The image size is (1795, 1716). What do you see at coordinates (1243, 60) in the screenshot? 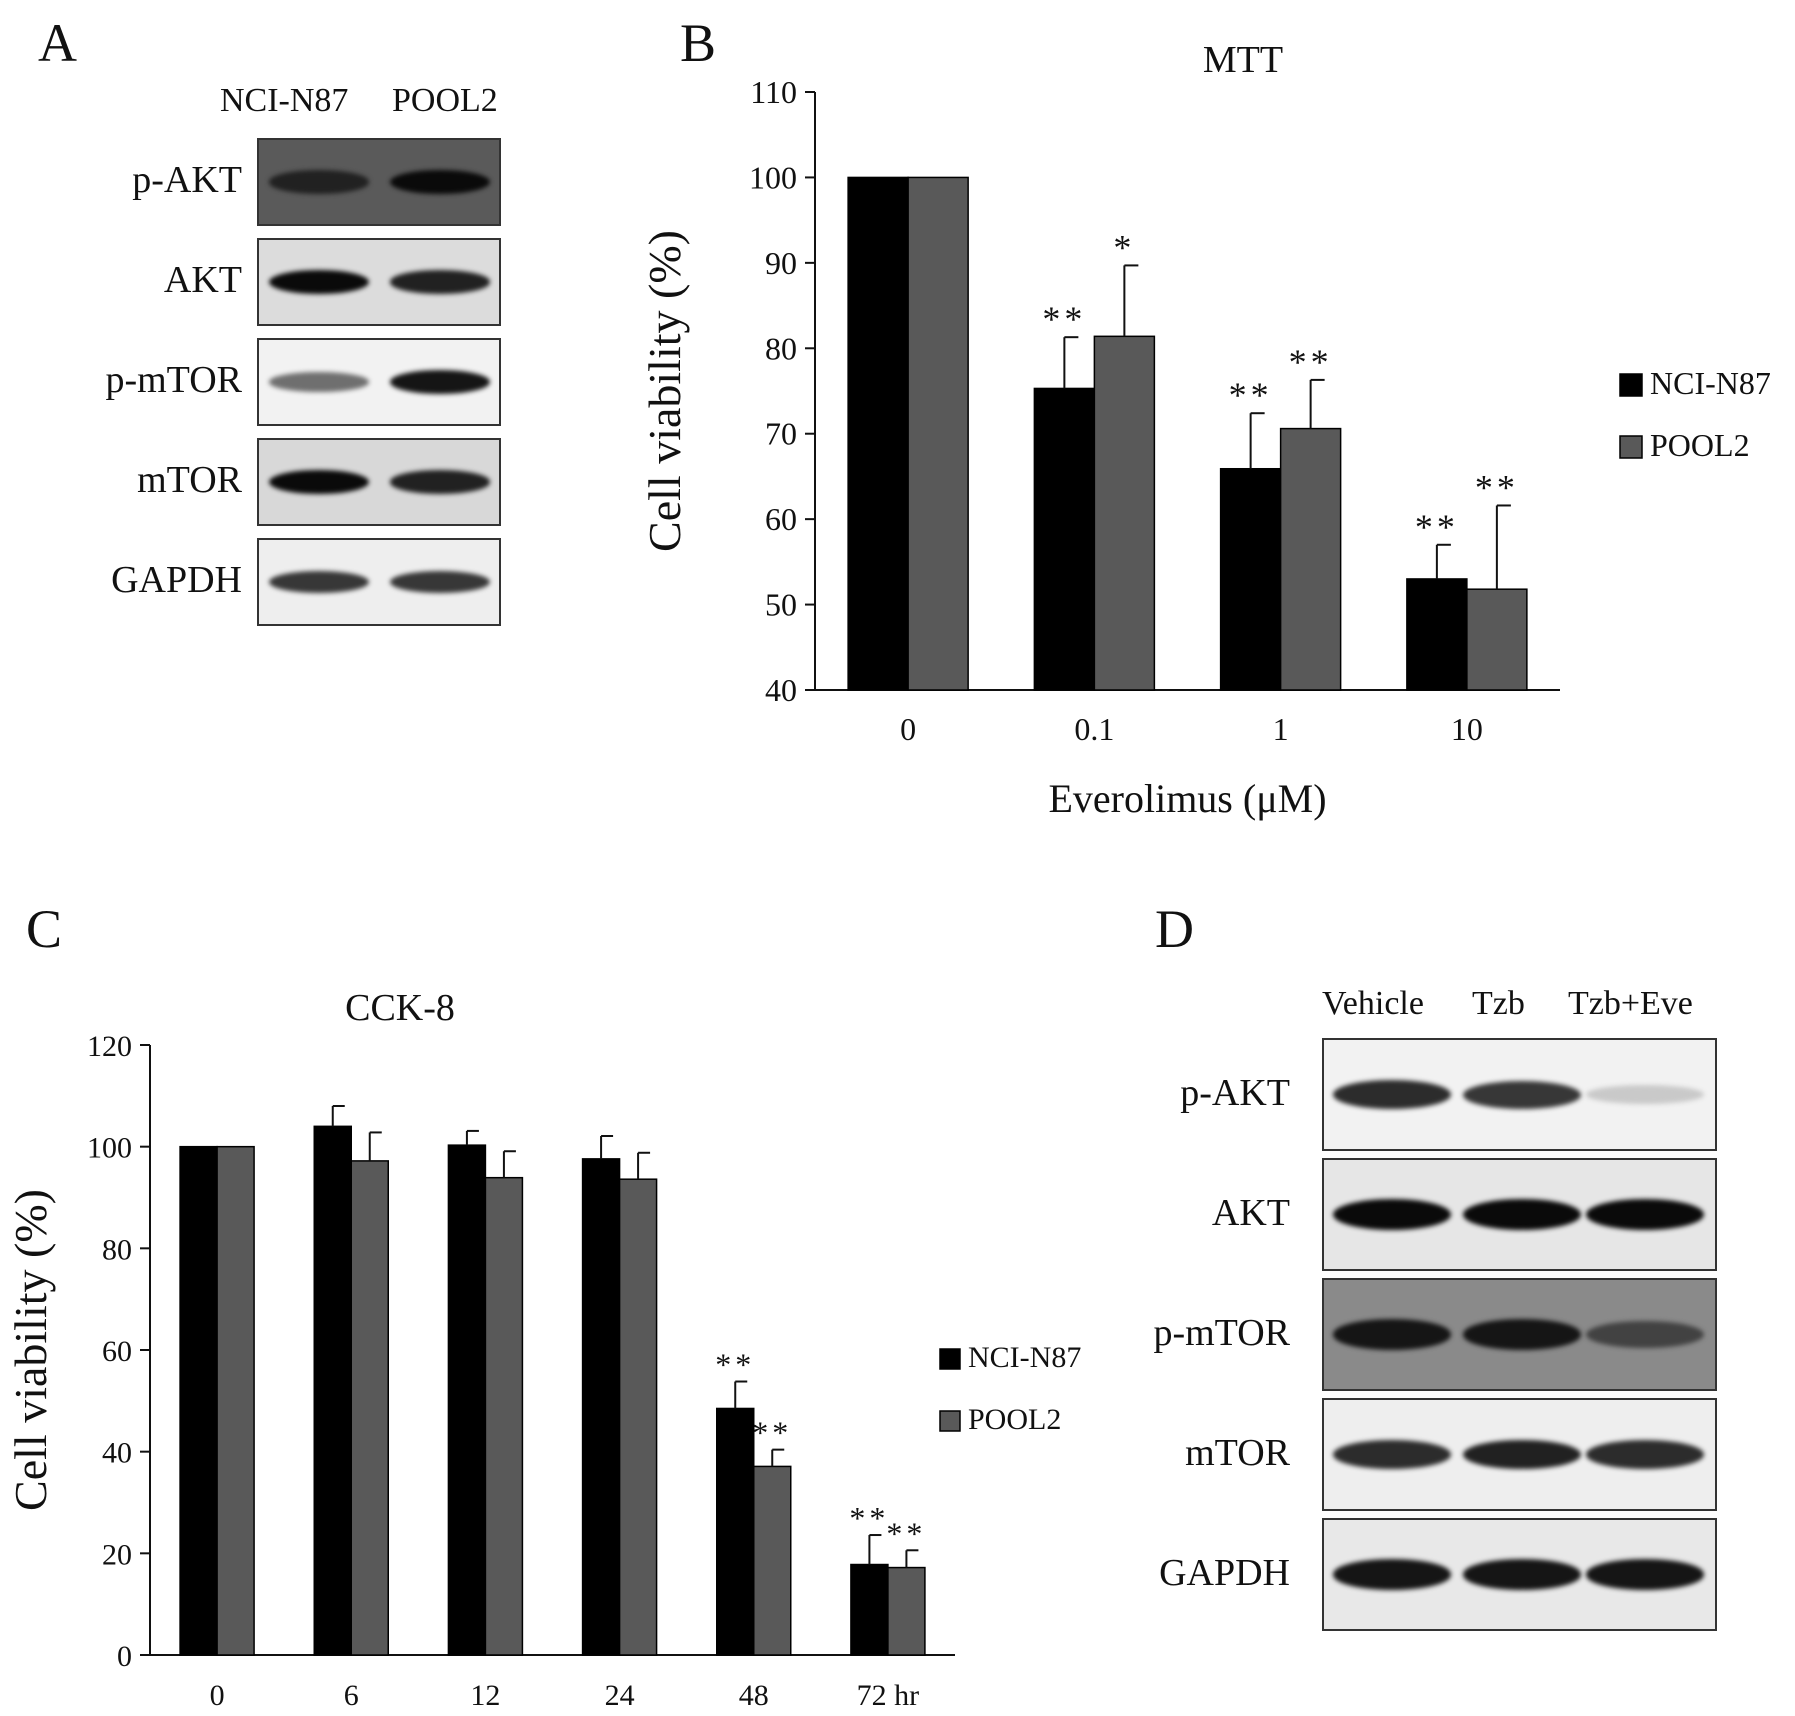
I see `chart-title: MTT` at bounding box center [1243, 60].